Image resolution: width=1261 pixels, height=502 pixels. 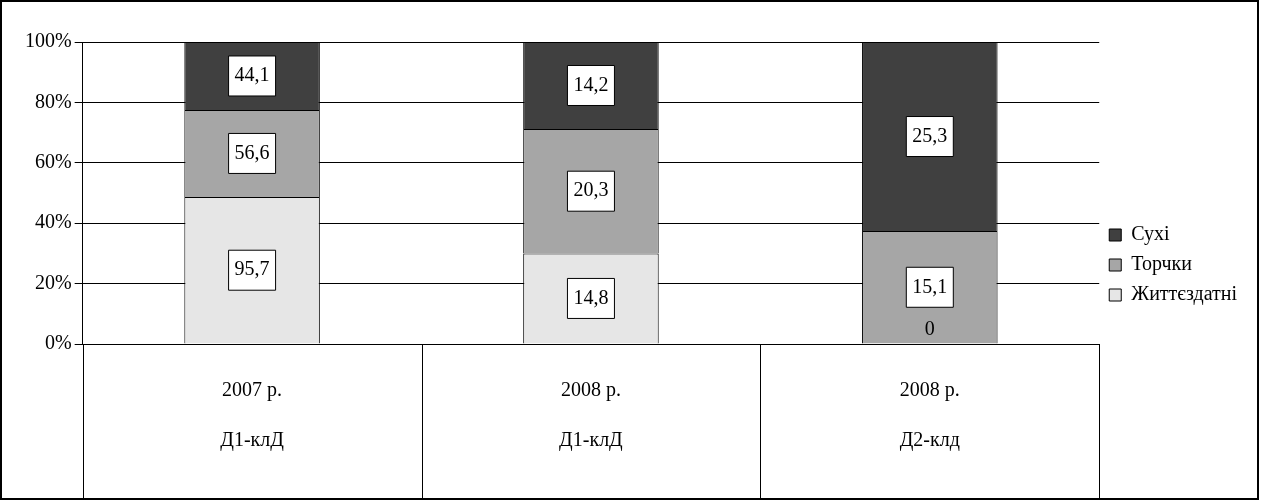 What do you see at coordinates (252, 74) in the screenshot?
I see `annotation: 44,1` at bounding box center [252, 74].